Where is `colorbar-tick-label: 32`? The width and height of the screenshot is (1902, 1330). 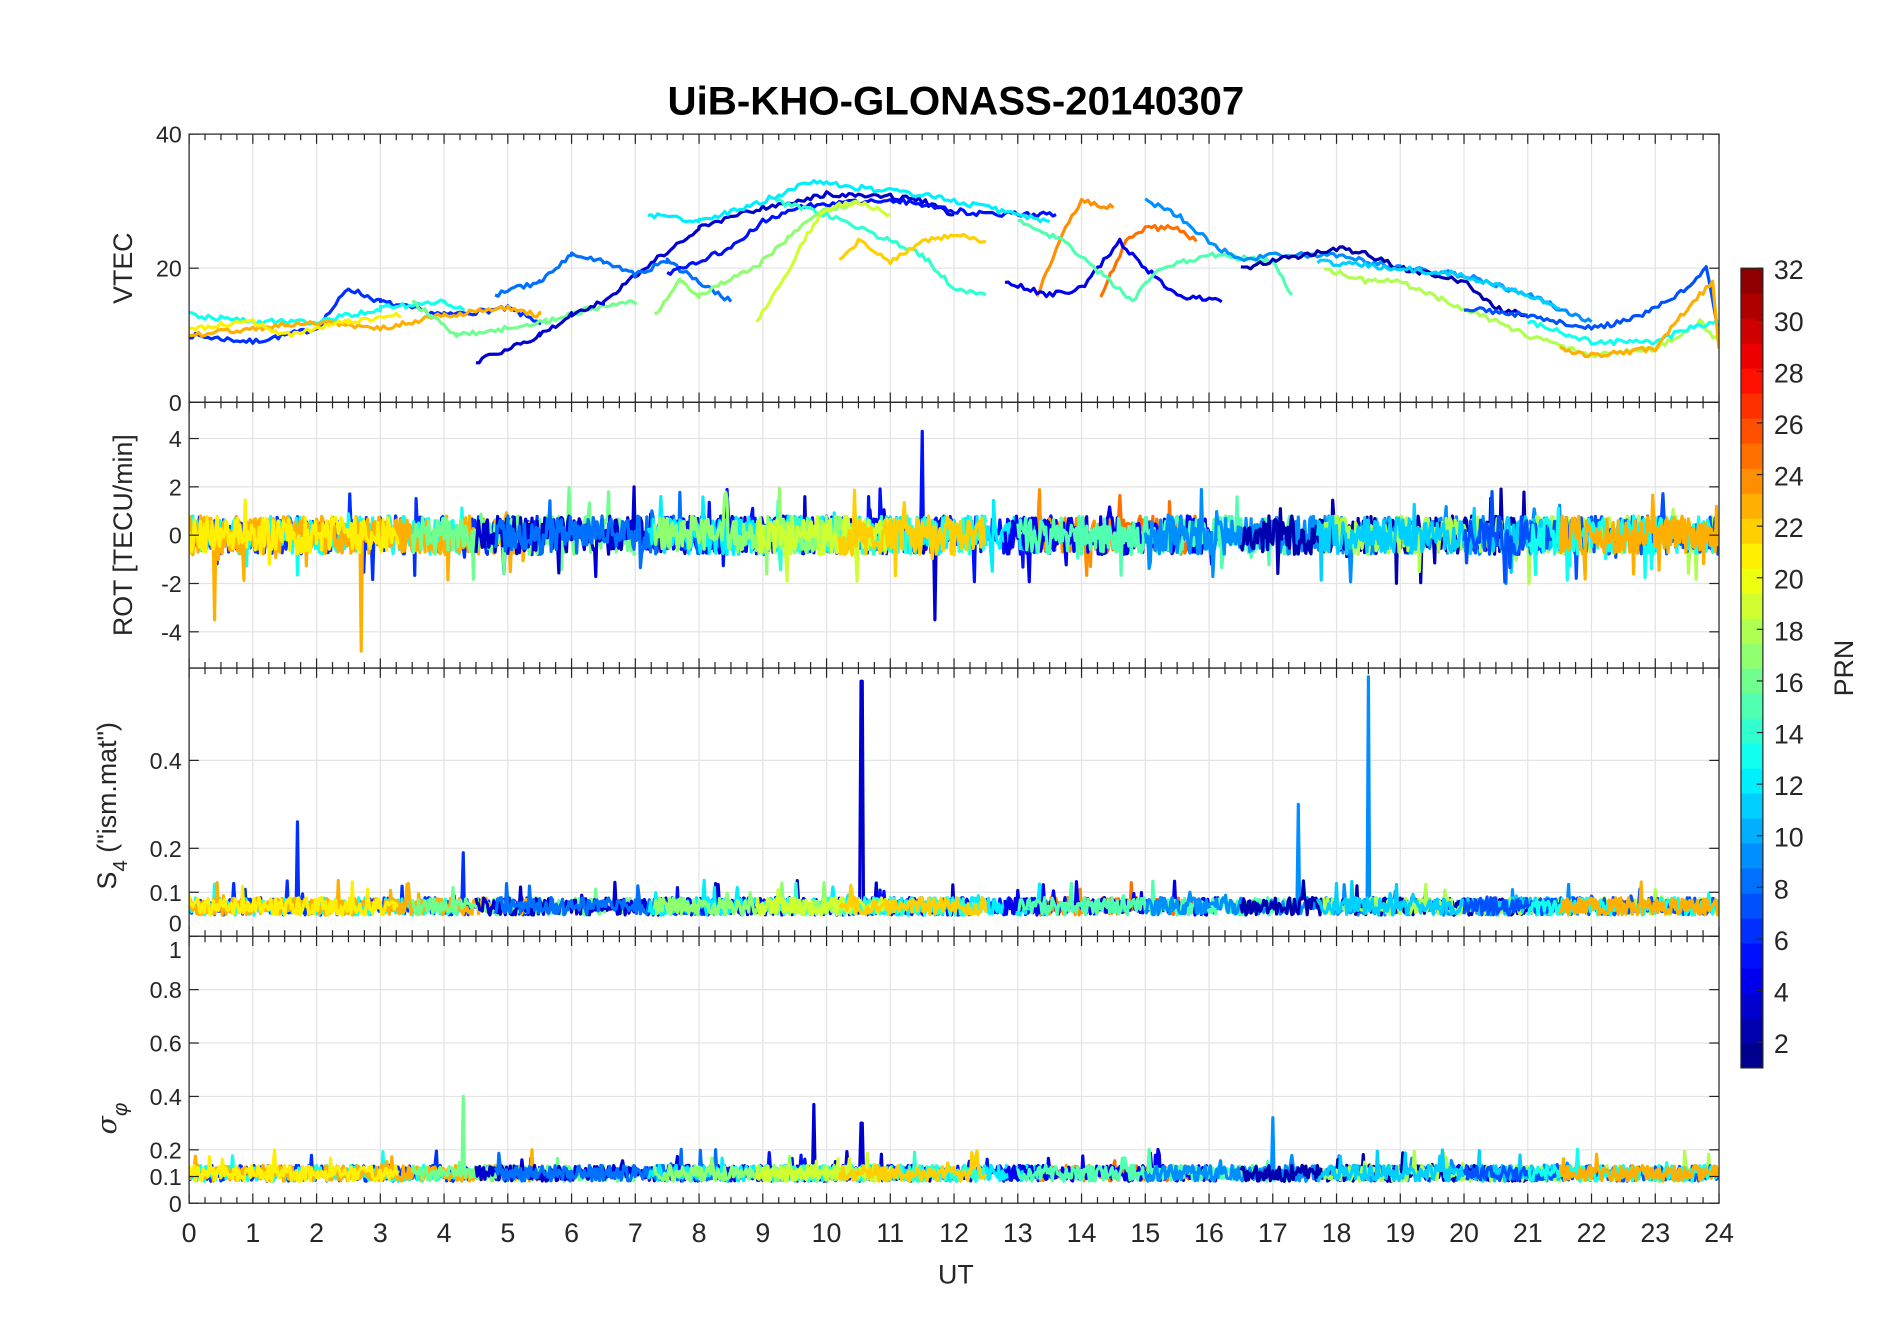
colorbar-tick-label: 32 is located at coordinates (1789, 270).